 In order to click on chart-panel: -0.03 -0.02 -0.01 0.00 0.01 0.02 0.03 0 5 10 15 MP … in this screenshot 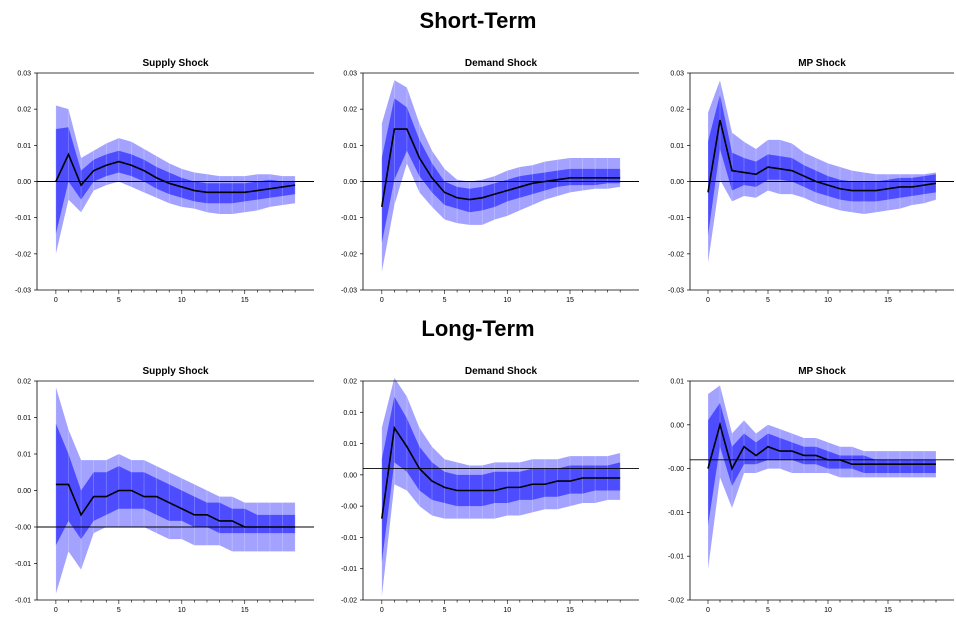, I will do `click(811, 181)`.